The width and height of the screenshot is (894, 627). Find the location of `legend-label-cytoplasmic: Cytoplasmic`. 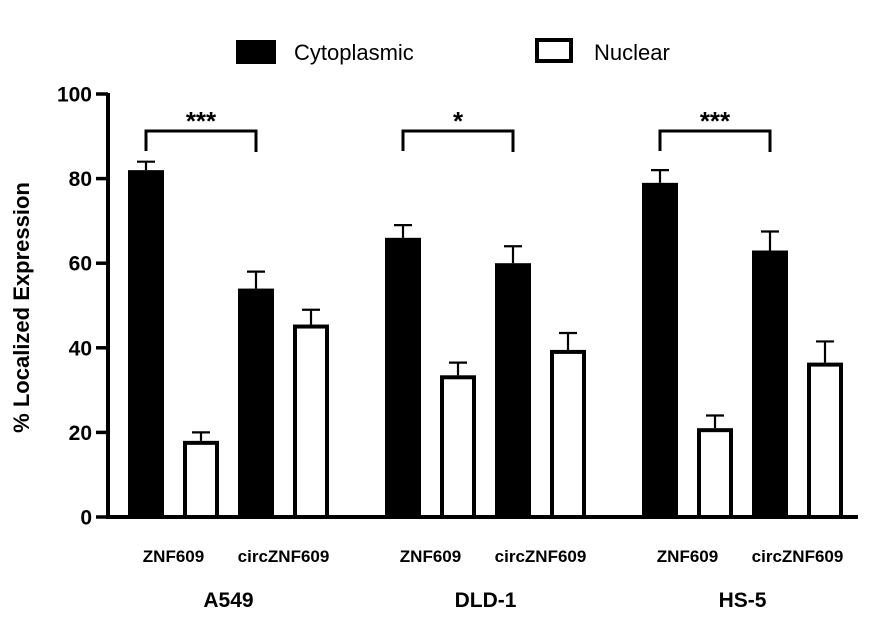

legend-label-cytoplasmic: Cytoplasmic is located at coordinates (354, 52).